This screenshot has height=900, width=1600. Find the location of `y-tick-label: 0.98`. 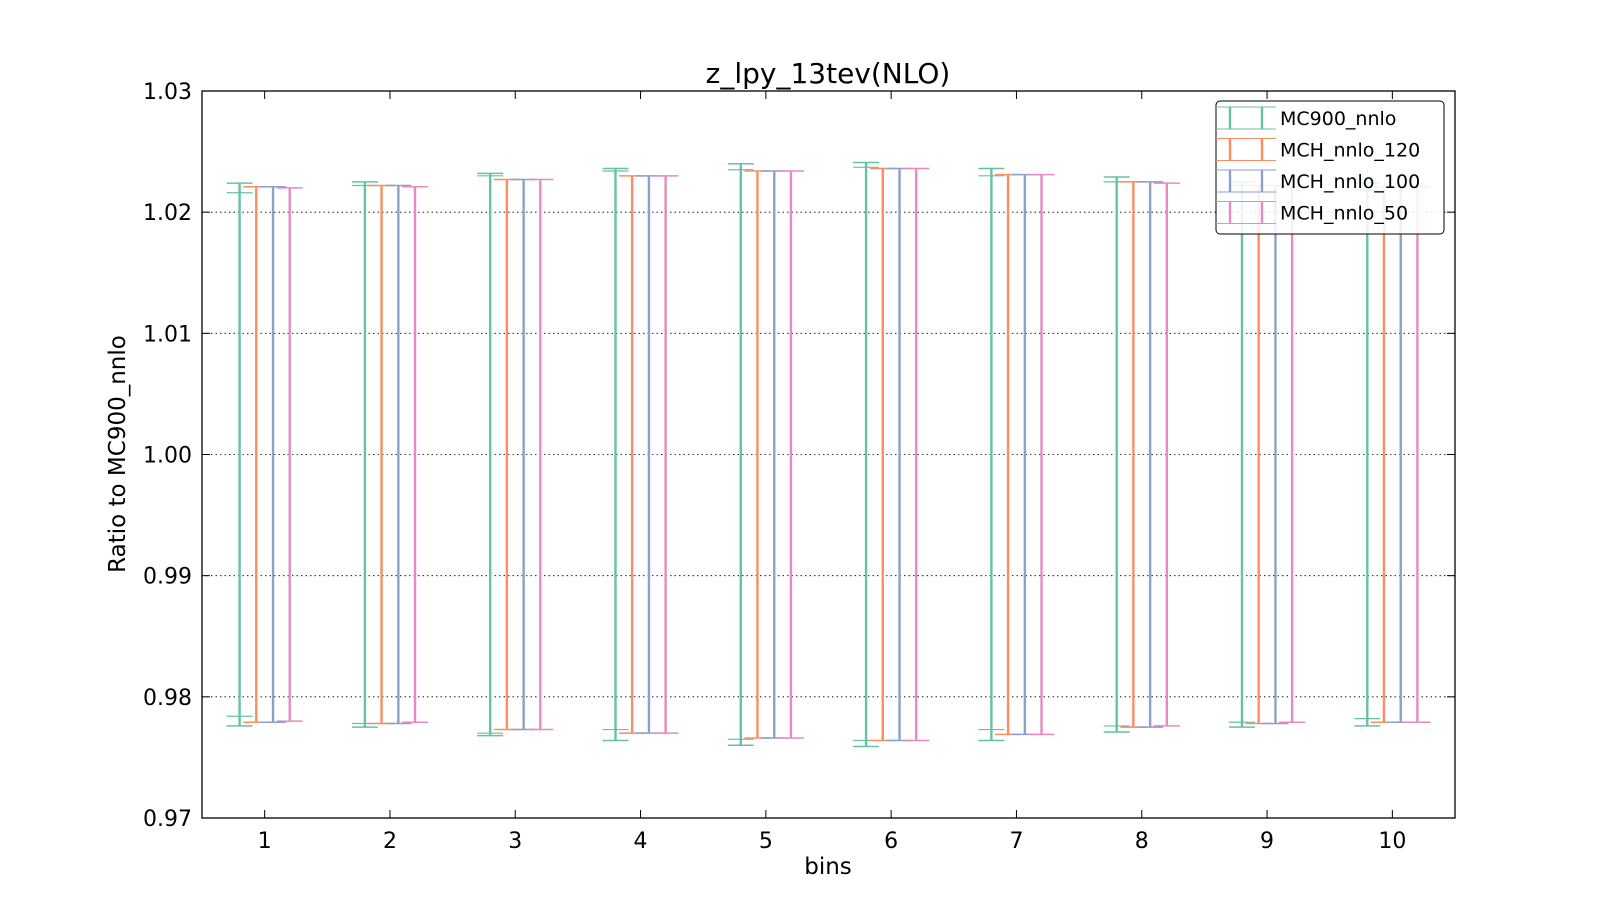

y-tick-label: 0.98 is located at coordinates (167, 698).